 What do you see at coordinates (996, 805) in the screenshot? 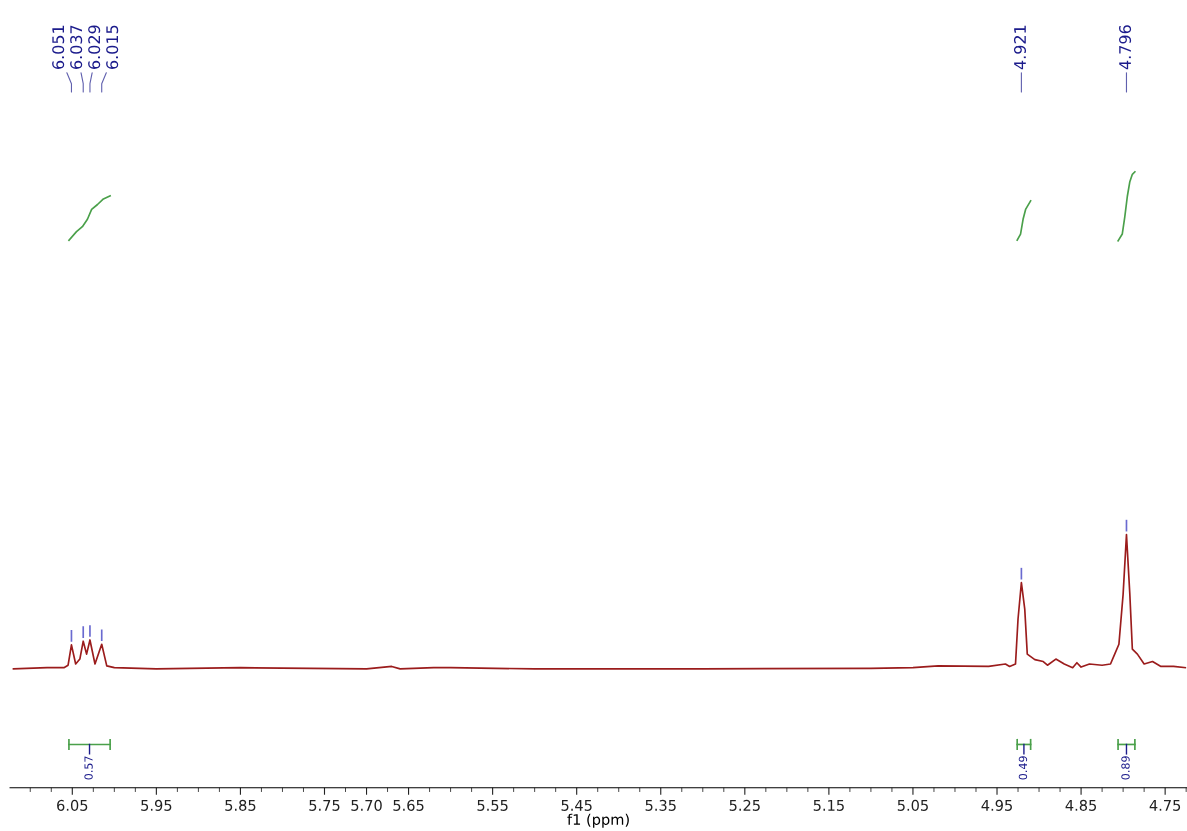
I see `x-tick-label: 4.95` at bounding box center [996, 805].